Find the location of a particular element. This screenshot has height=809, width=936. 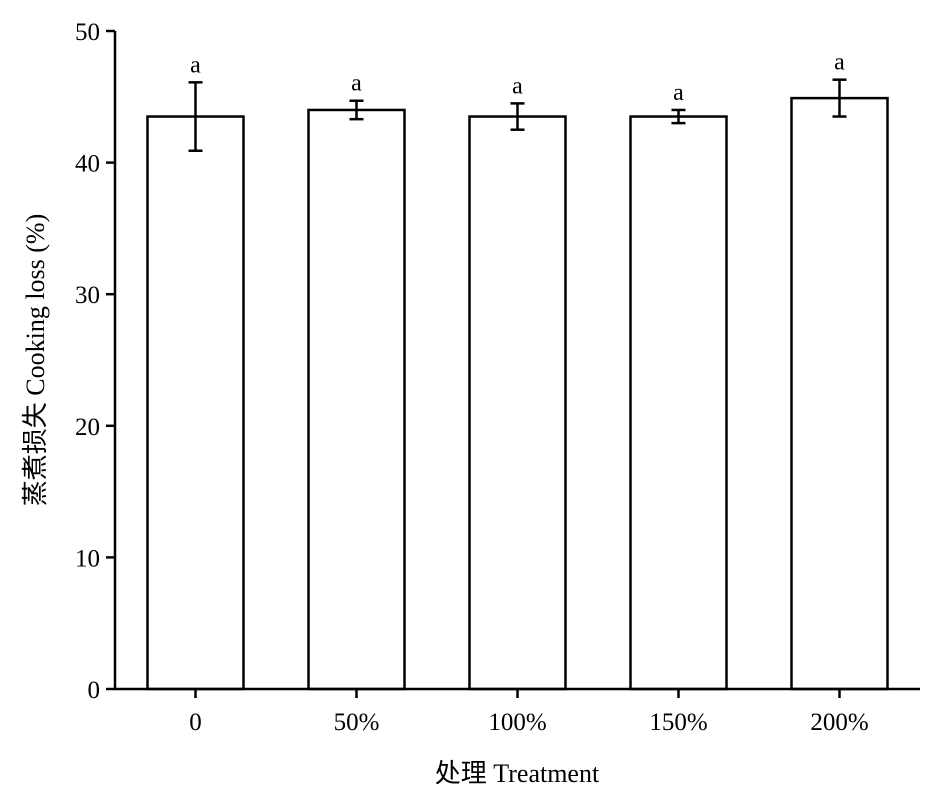

error-bars-layer is located at coordinates (517, 115).